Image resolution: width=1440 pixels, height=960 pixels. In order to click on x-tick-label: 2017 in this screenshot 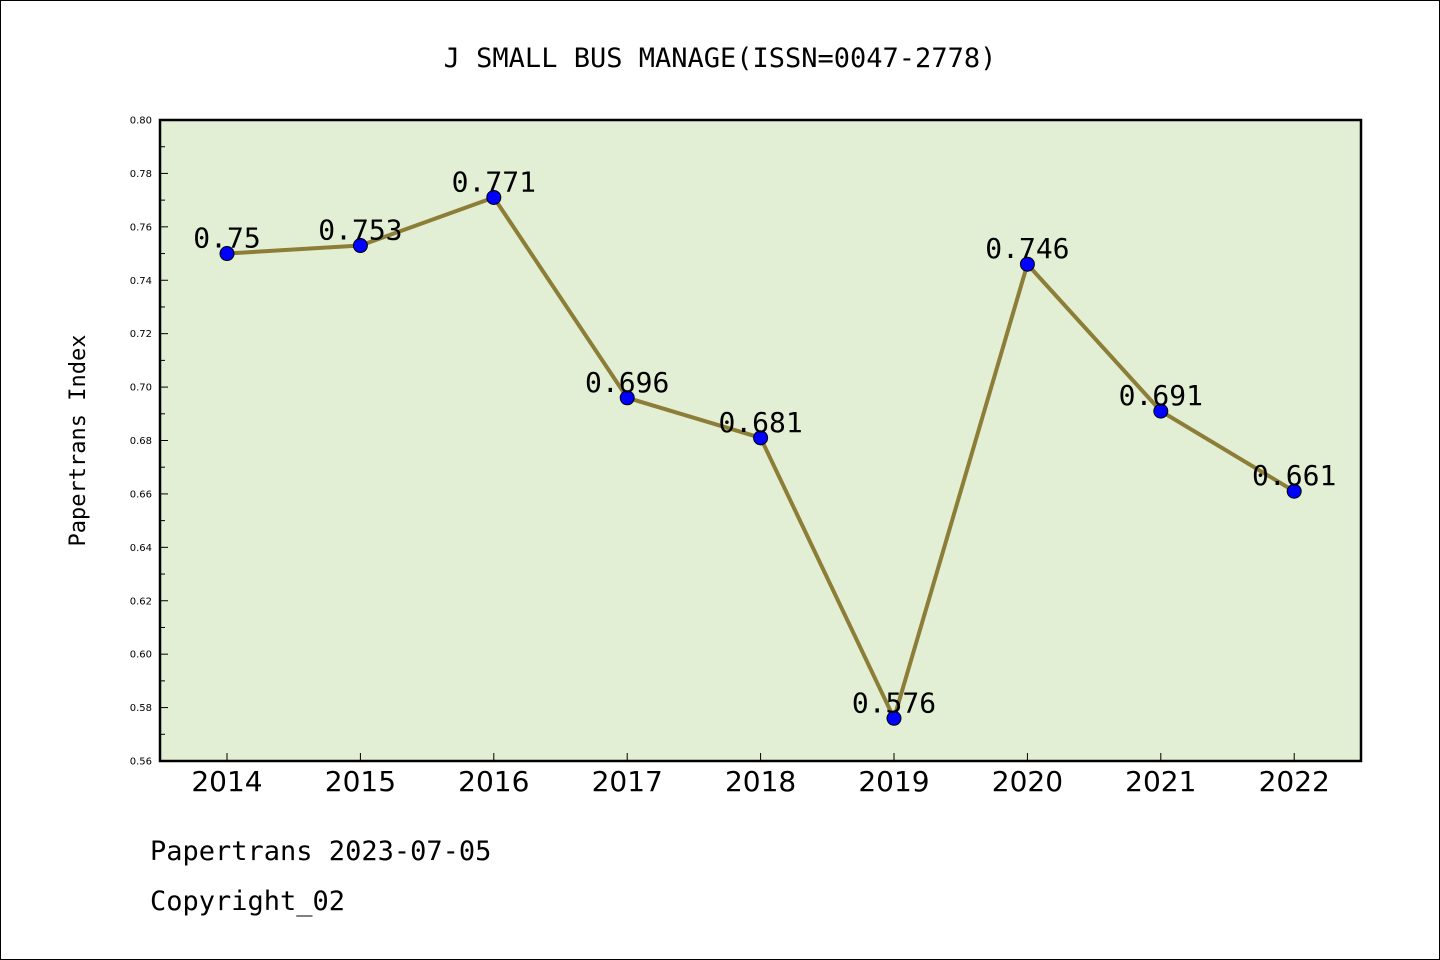, I will do `click(627, 781)`.